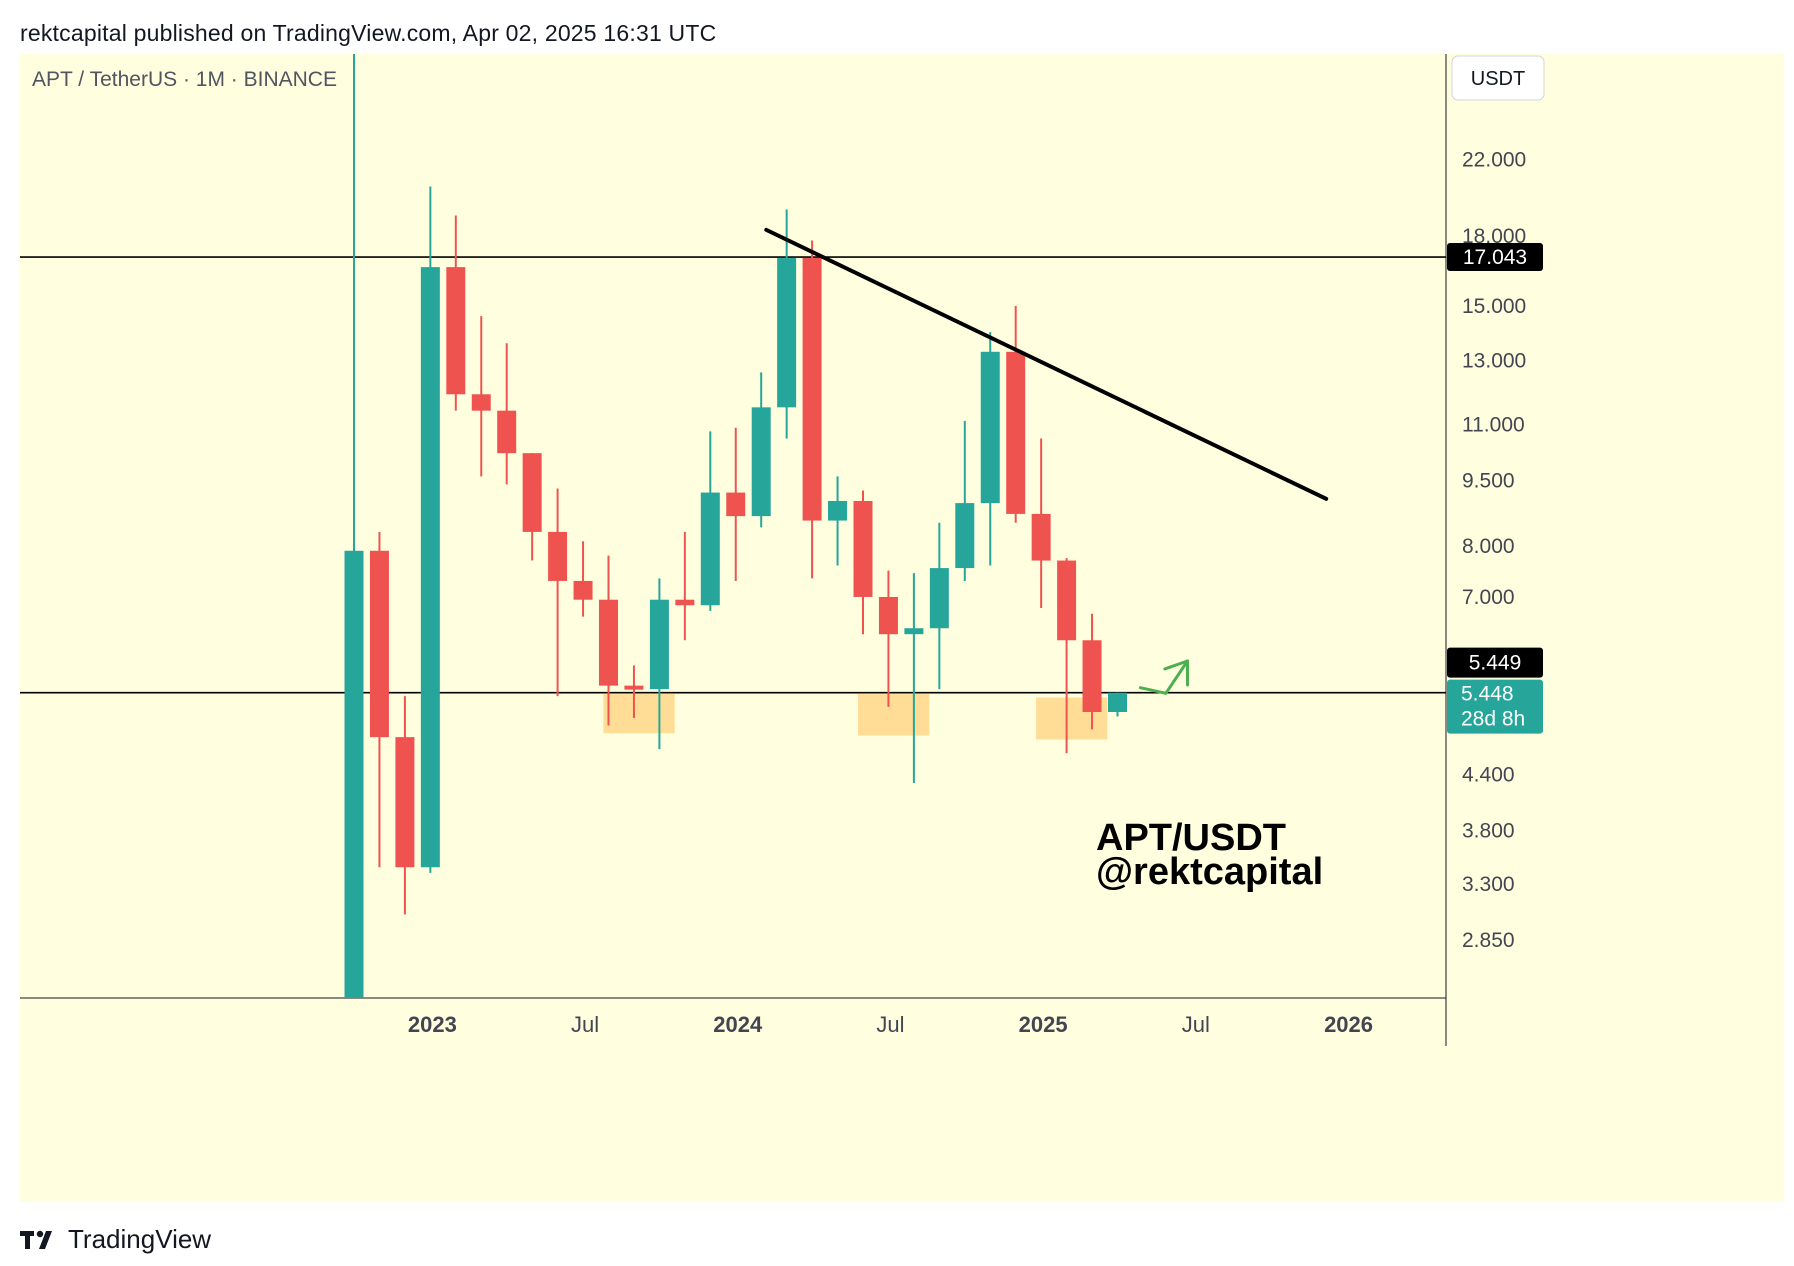 The image size is (1794, 1266). Describe the element at coordinates (1488, 546) in the screenshot. I see `y-tick-label: 8.000` at that location.